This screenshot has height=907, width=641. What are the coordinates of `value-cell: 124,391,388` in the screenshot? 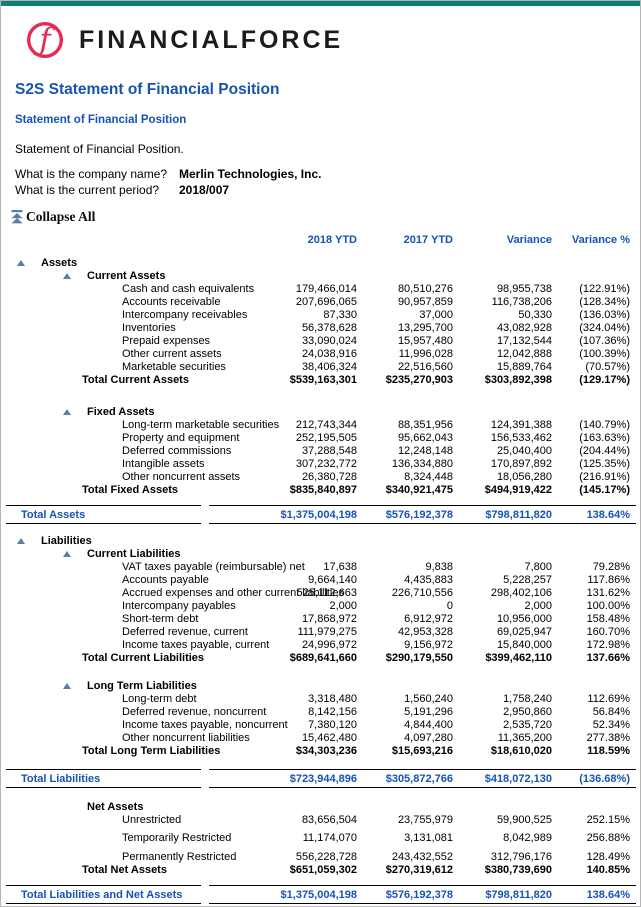 It's located at (521, 424).